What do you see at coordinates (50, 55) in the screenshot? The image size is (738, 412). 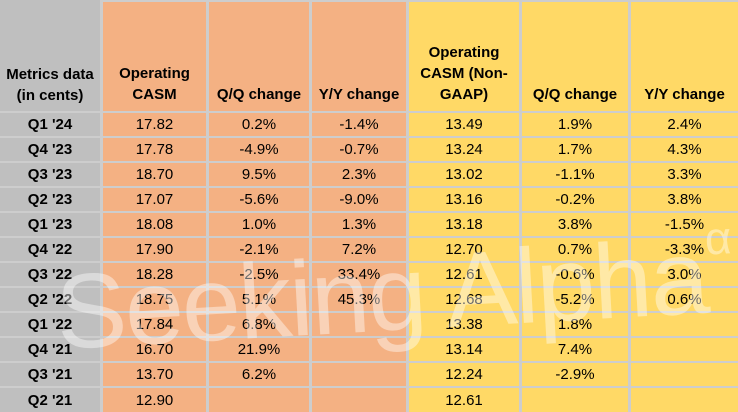 I see `corner-header: Metrics data (in cents)` at bounding box center [50, 55].